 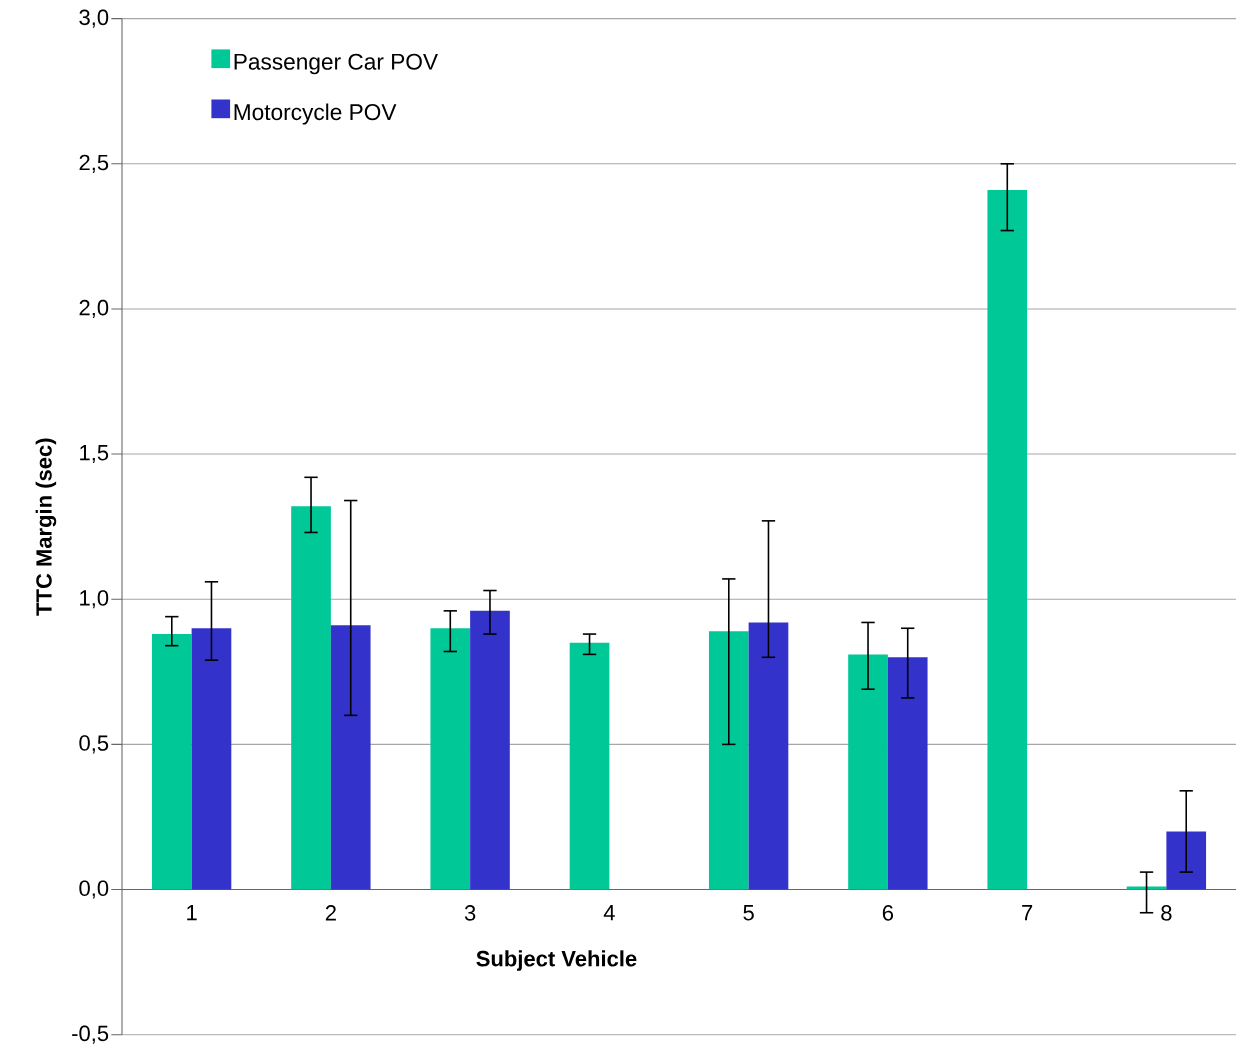 I want to click on y-tick-label: 0,0, so click(x=94, y=889).